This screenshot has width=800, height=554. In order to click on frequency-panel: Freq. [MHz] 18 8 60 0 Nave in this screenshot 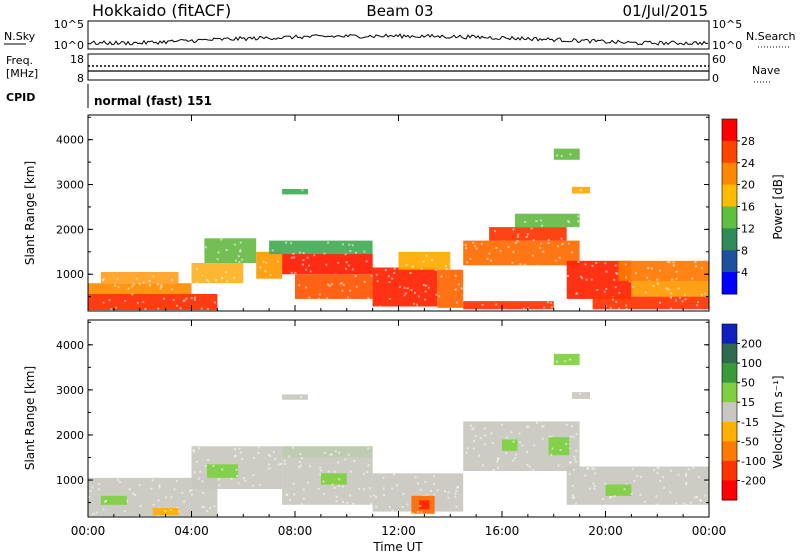, I will do `click(393, 69)`.